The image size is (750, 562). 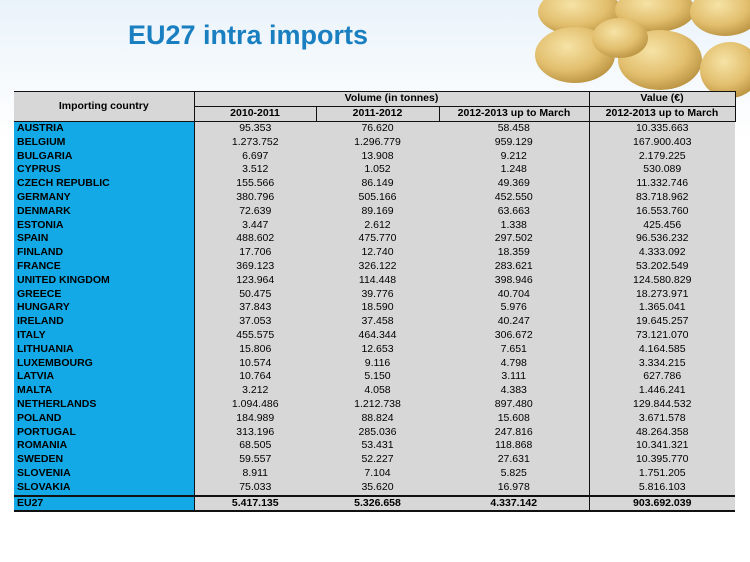 I want to click on country-cell: PORTUGAL, so click(x=104, y=432).